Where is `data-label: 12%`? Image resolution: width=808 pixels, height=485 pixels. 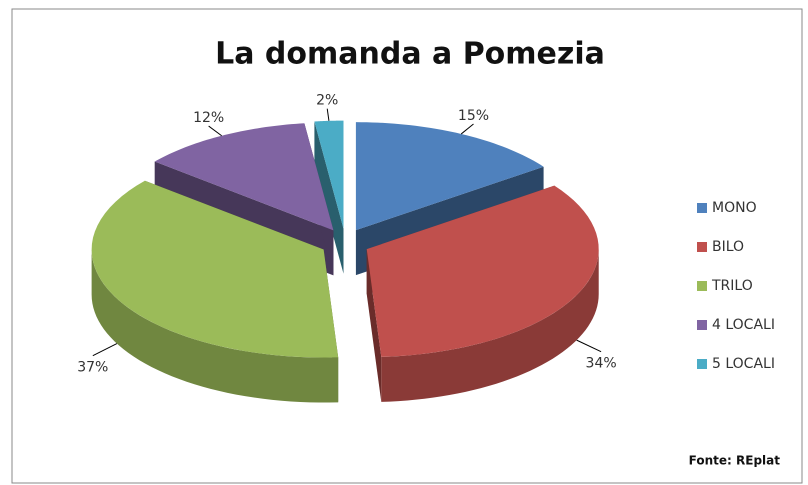
data-label: 12% is located at coordinates (208, 118).